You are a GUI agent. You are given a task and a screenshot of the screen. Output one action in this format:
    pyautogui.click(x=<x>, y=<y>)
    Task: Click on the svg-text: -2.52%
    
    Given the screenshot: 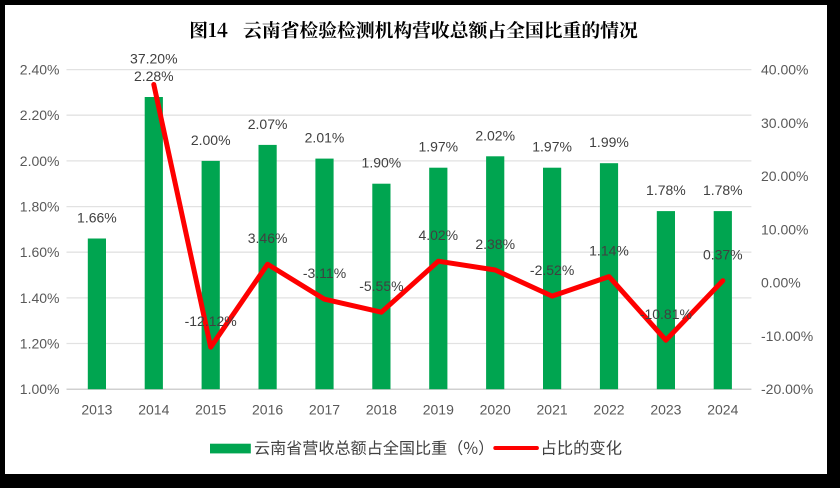 What is the action you would take?
    pyautogui.click(x=552, y=270)
    